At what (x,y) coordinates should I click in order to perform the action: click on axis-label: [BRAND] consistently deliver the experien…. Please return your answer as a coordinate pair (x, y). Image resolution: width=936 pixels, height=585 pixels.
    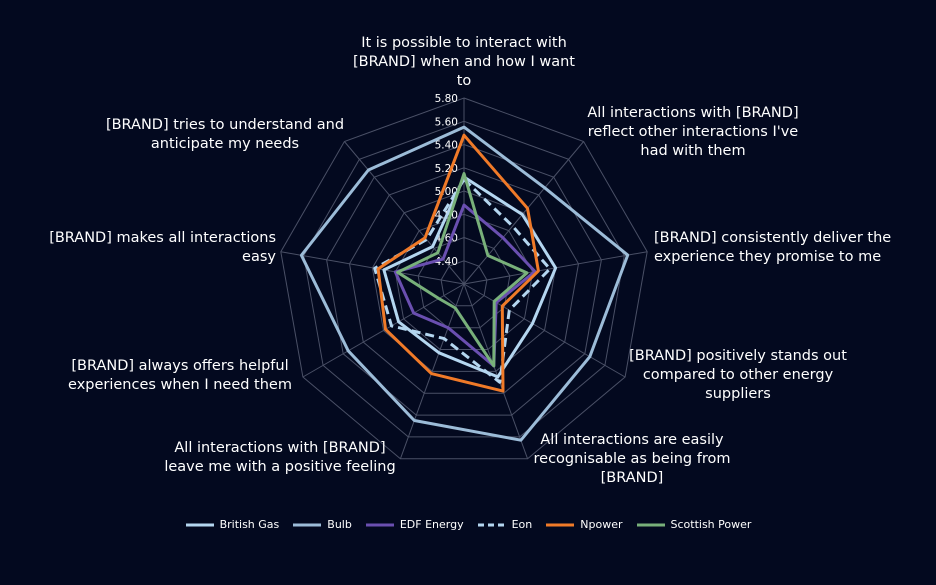
    Looking at the image, I should click on (772, 248).